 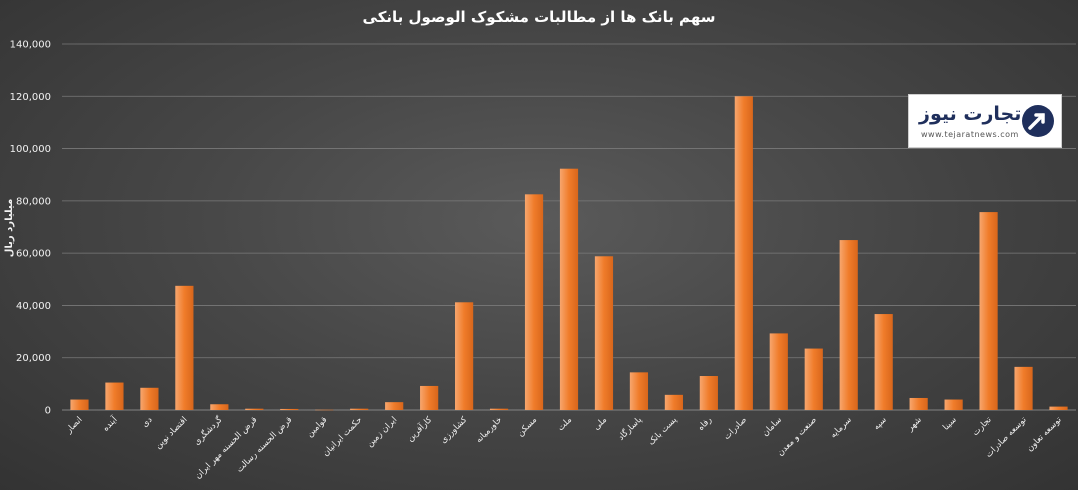 I want to click on x-tick-label: سپه, so click(x=880, y=423).